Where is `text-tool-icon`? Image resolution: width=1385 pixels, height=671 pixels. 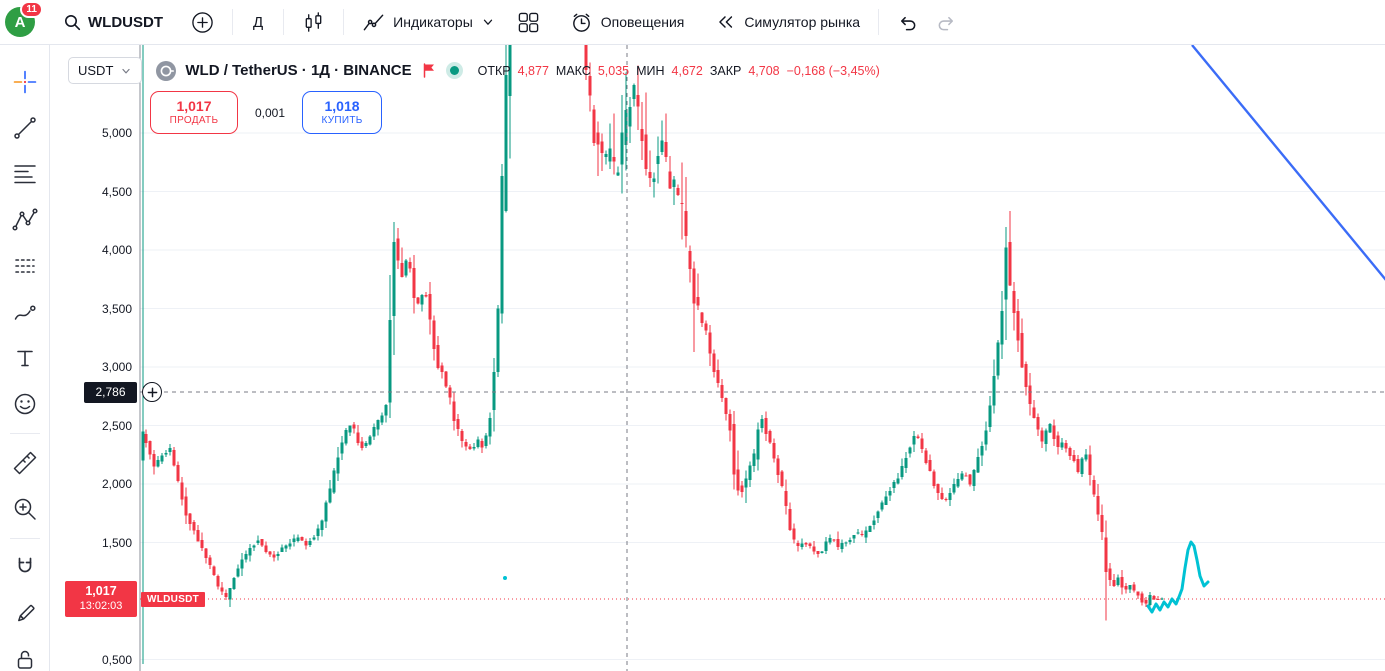
text-tool-icon is located at coordinates (24, 358).